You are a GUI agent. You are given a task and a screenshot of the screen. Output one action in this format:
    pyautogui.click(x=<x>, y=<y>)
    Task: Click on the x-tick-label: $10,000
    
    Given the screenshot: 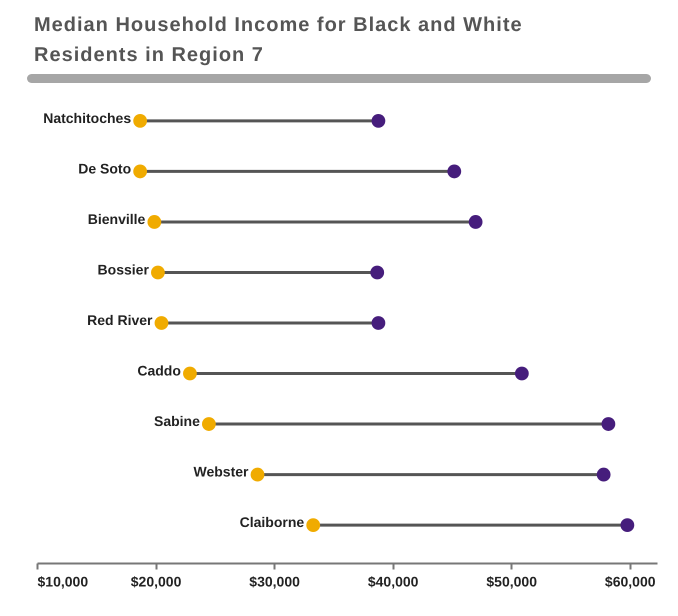 What is the action you would take?
    pyautogui.click(x=63, y=582)
    